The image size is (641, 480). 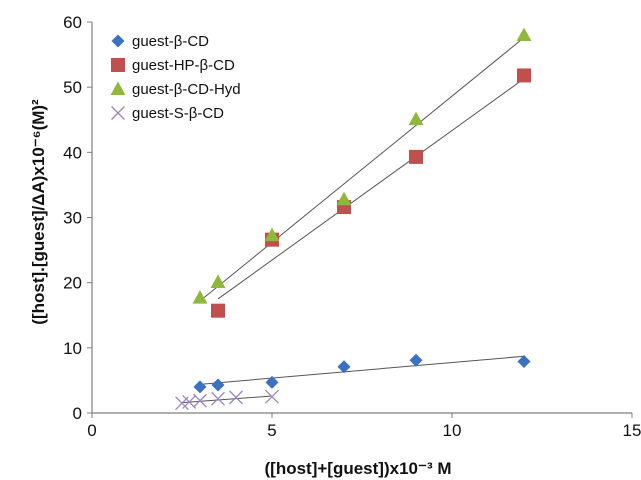 I want to click on y-tick-label: 10, so click(x=72, y=348).